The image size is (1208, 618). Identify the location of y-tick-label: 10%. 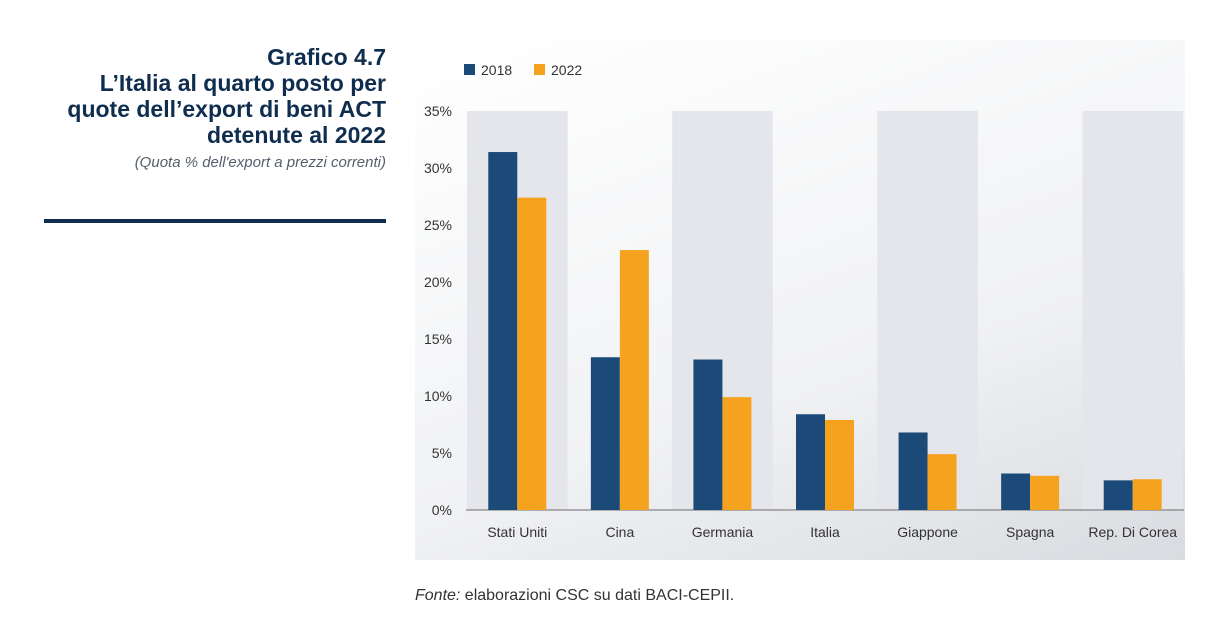
(438, 396).